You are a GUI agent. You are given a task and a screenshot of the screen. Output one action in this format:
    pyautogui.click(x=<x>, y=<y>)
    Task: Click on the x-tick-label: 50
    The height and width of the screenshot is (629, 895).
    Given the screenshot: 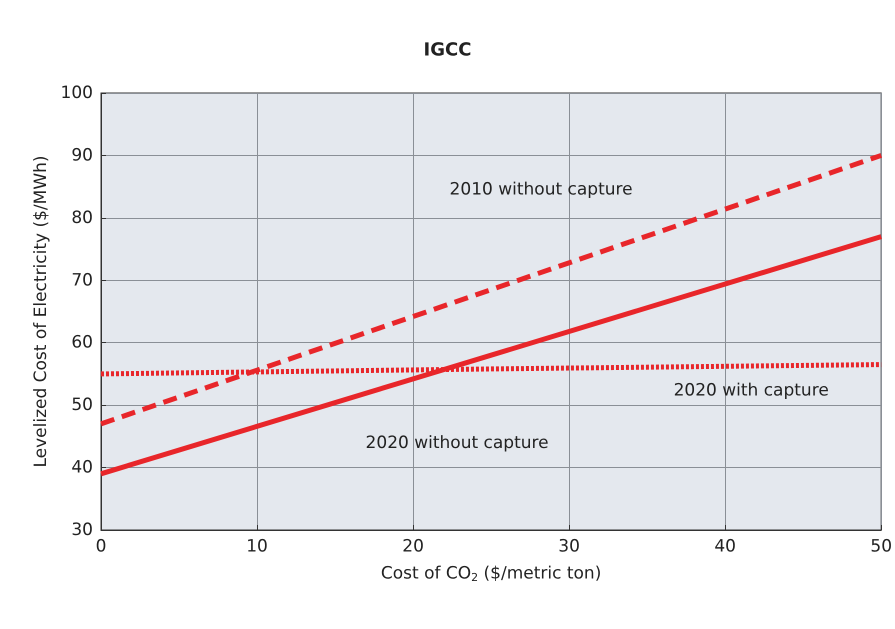 What is the action you would take?
    pyautogui.click(x=881, y=546)
    